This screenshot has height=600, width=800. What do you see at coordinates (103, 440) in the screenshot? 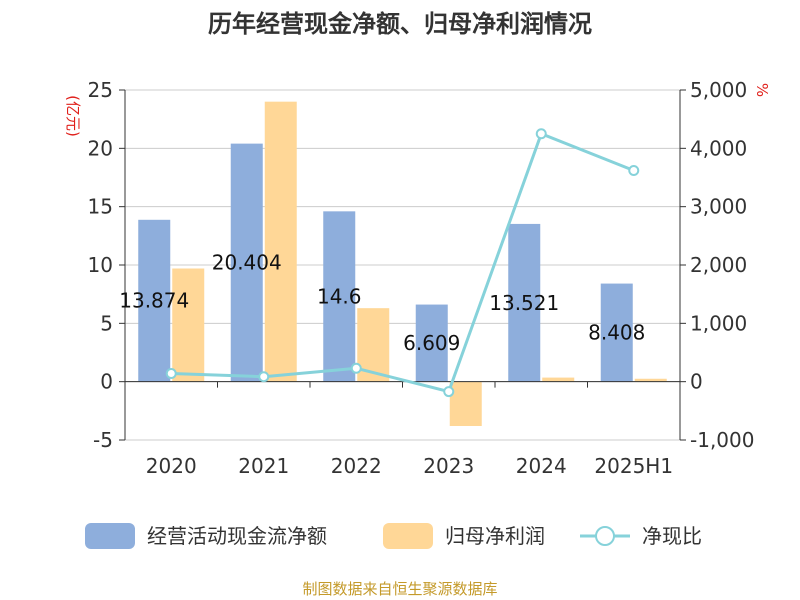
I see `left-tick-label: -5` at bounding box center [103, 440].